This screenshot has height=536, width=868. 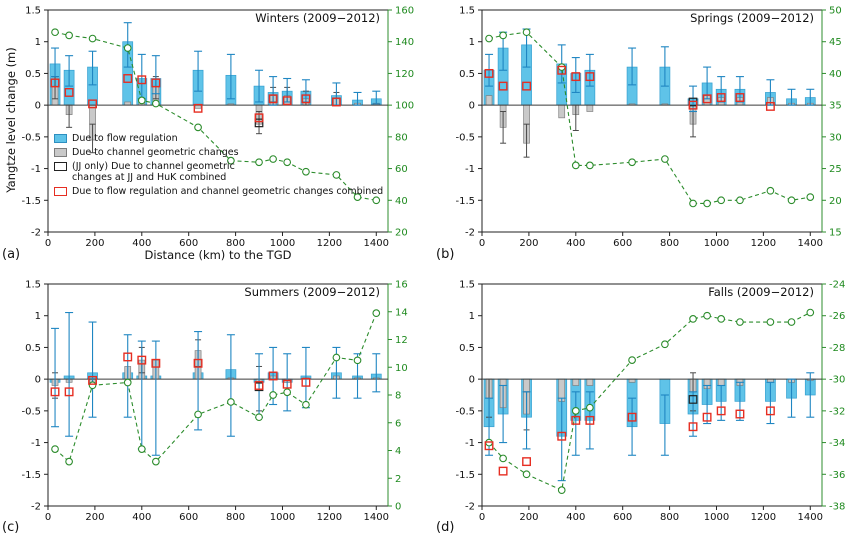 What do you see at coordinates (153, 166) in the screenshot?
I see `legend-label: (JJ only) Due to channel geometric` at bounding box center [153, 166].